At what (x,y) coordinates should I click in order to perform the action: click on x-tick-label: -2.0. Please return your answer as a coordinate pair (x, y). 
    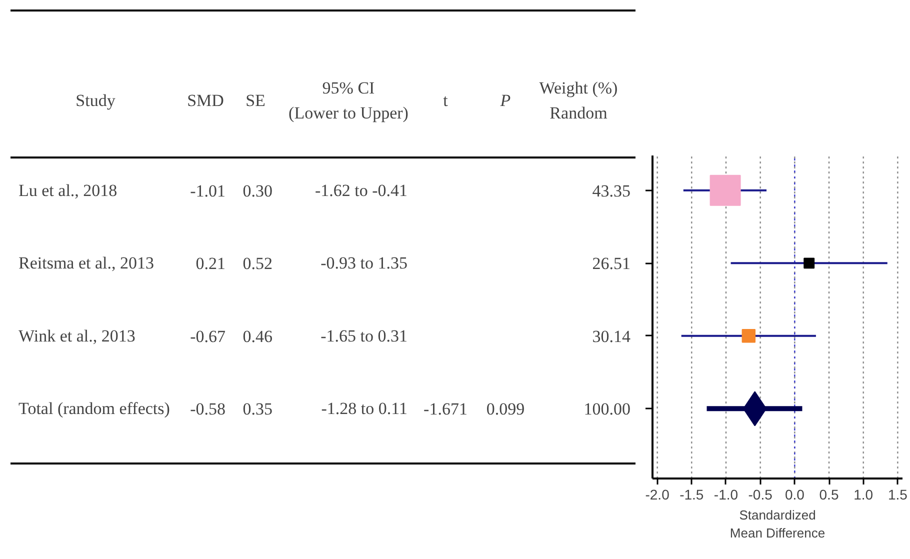
    Looking at the image, I should click on (657, 494).